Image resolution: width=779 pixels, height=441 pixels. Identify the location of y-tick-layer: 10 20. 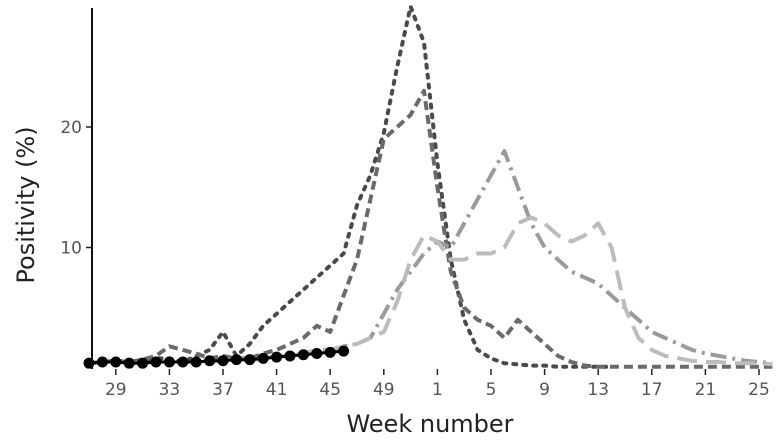
(76, 188).